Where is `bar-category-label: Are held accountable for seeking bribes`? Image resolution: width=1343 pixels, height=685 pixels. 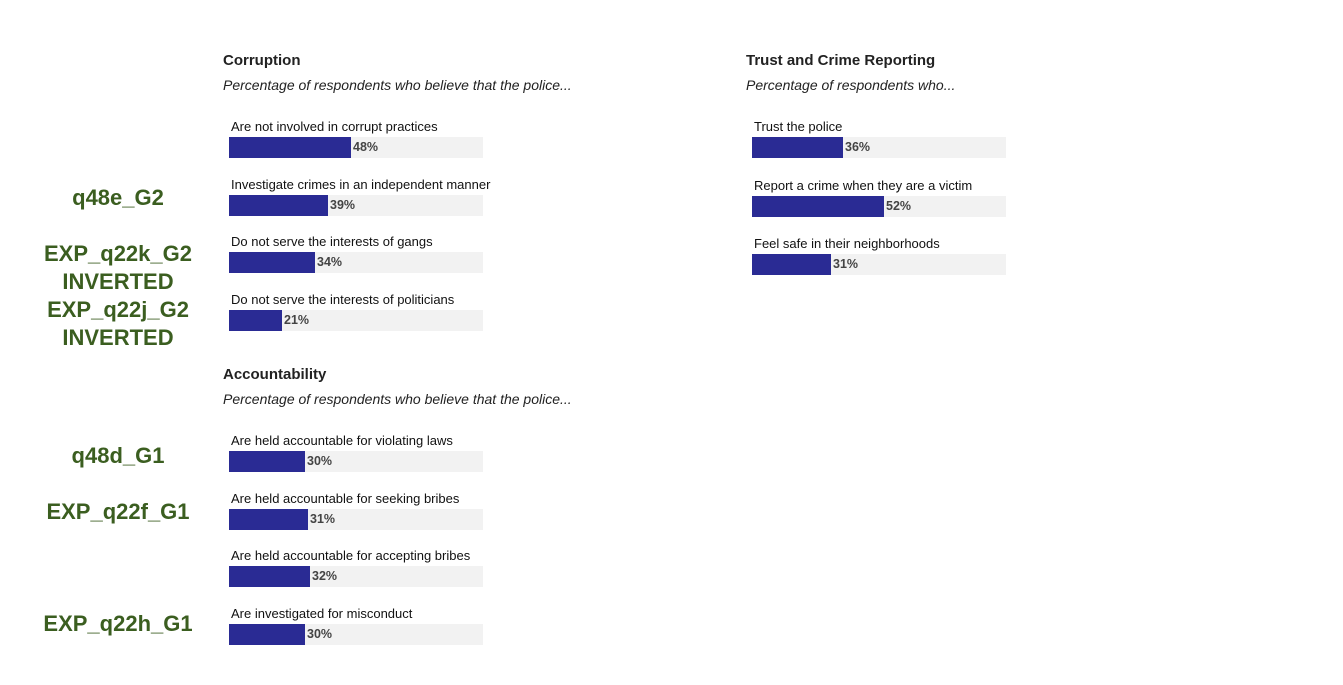 bar-category-label: Are held accountable for seeking bribes is located at coordinates (345, 498).